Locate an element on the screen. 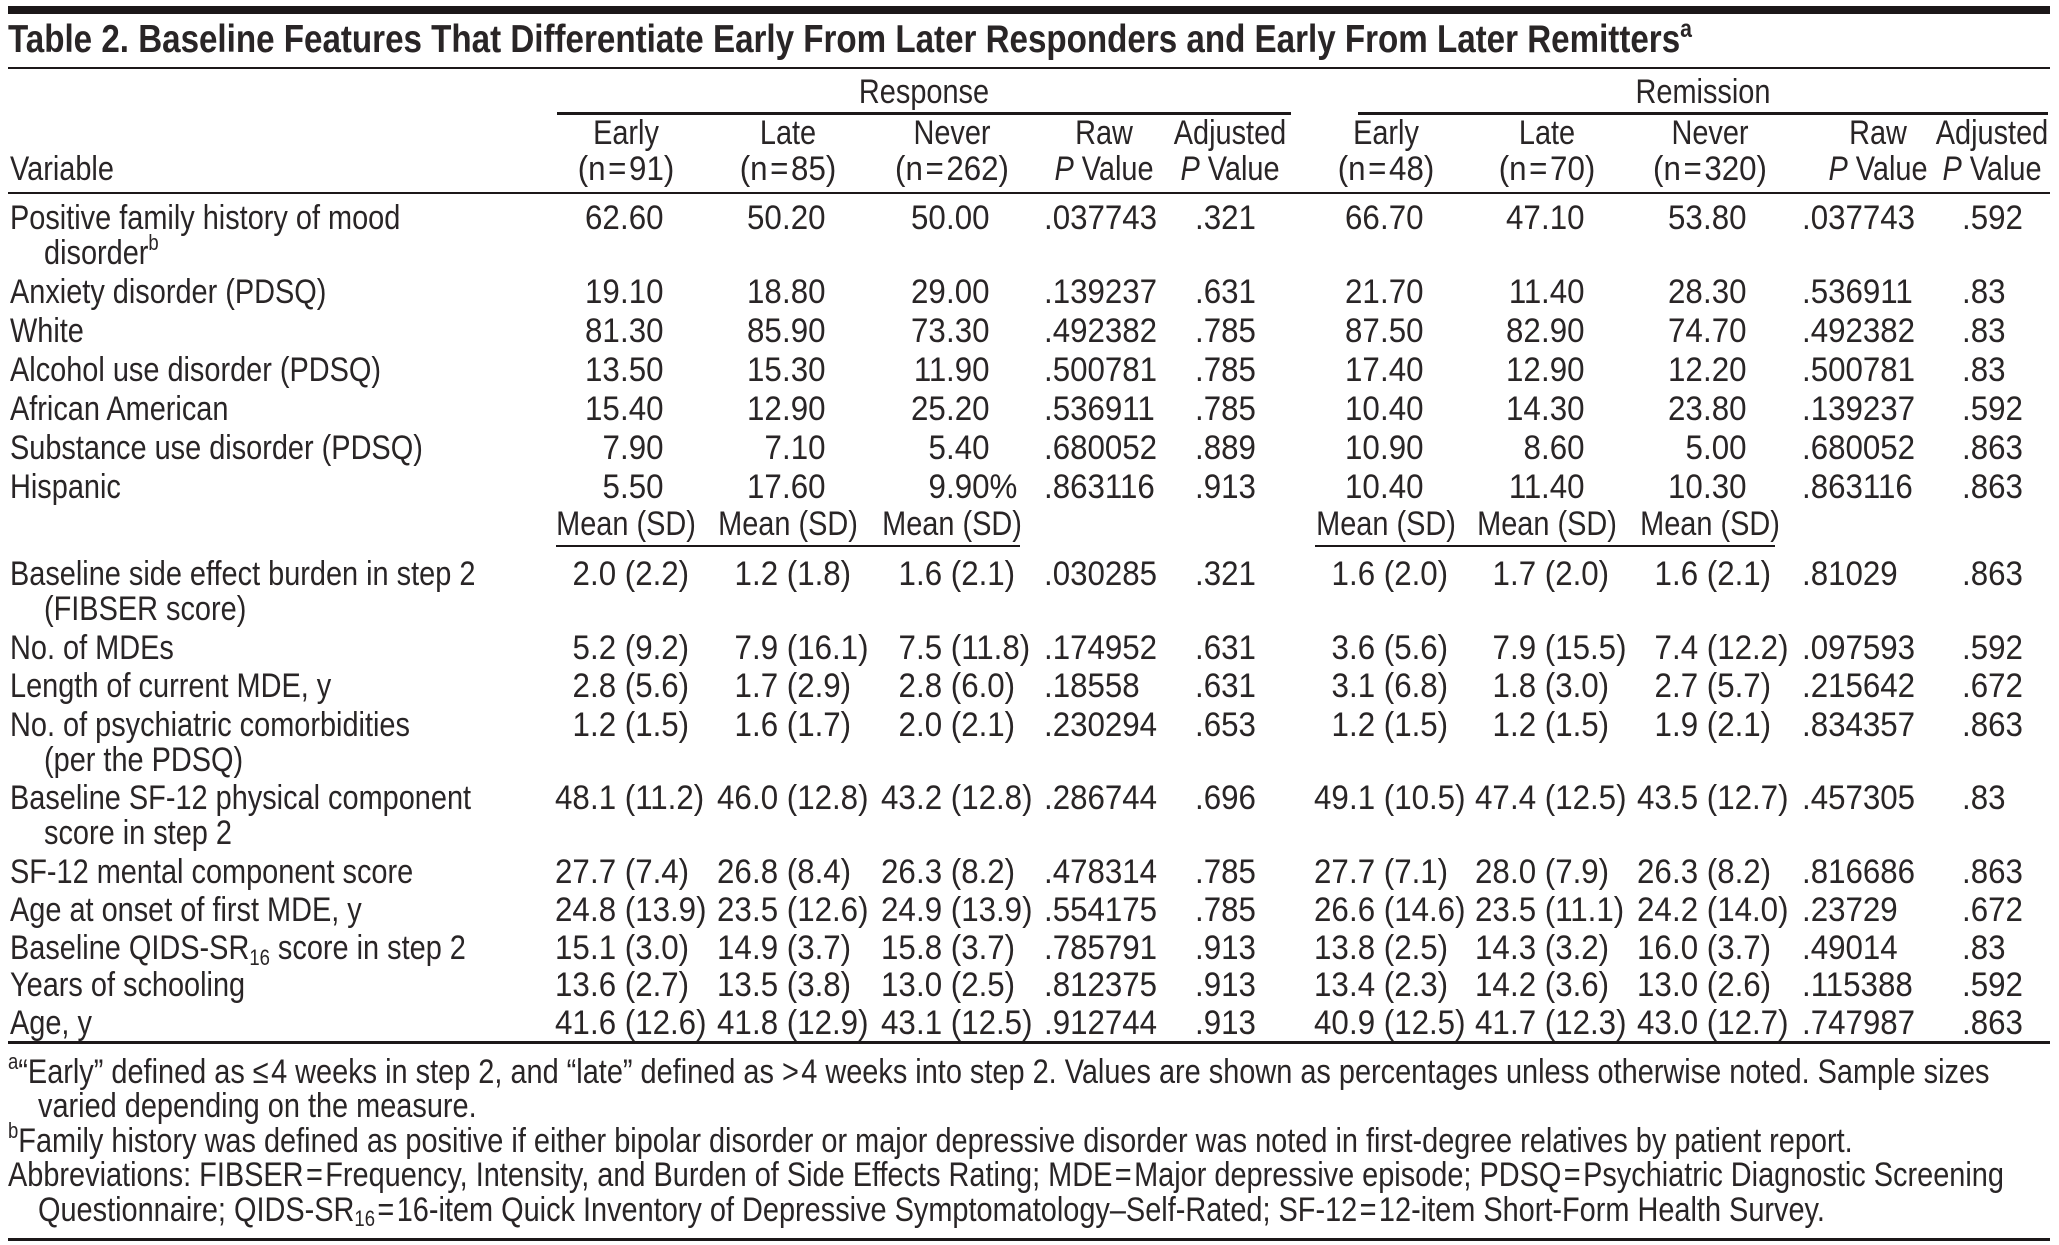 The width and height of the screenshot is (2059, 1245). data-cell: .097593 is located at coordinates (1859, 647).